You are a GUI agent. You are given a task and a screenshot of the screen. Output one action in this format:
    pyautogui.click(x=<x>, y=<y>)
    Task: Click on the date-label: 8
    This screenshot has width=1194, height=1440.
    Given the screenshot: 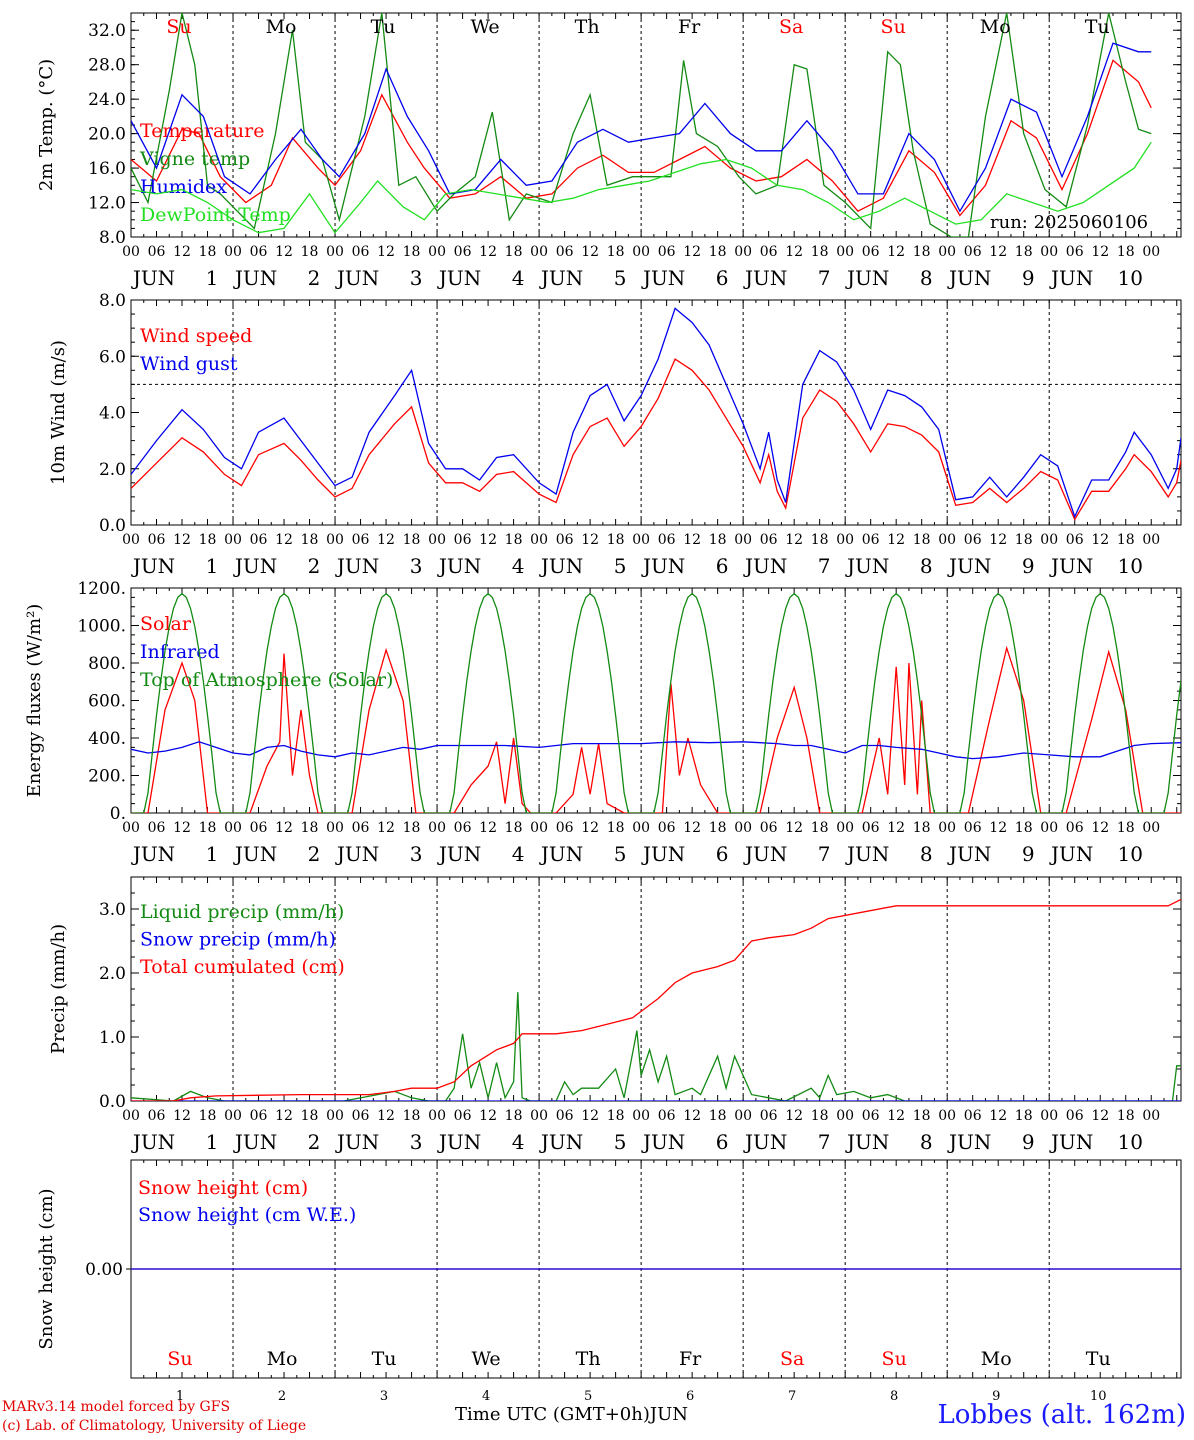 What is the action you would take?
    pyautogui.click(x=894, y=1396)
    